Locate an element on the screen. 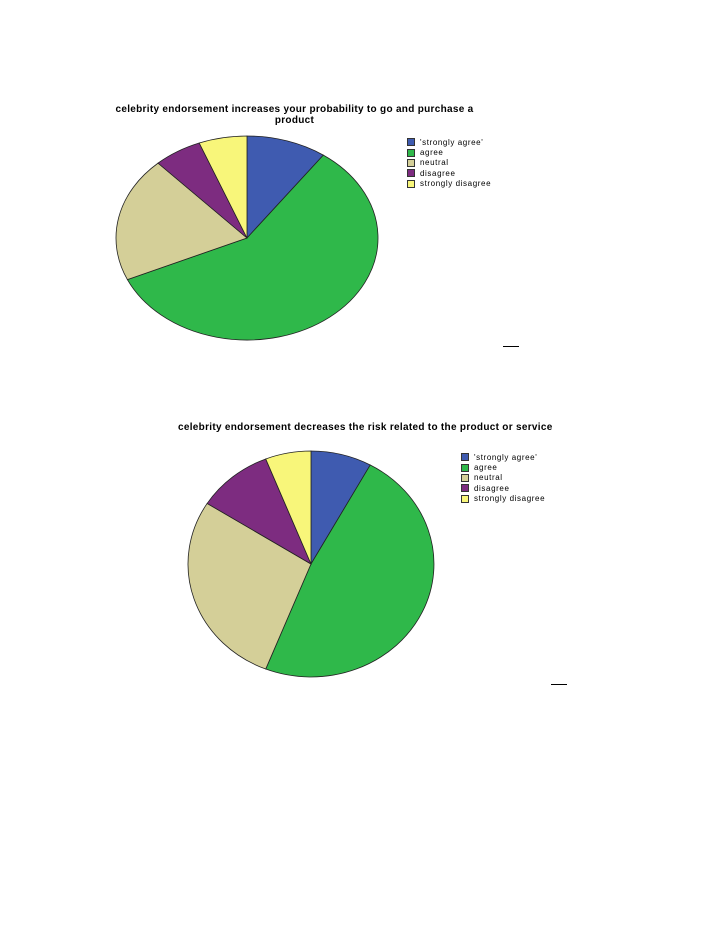 The height and width of the screenshot is (942, 728). chart-2-legend-swatch-strongly-agree is located at coordinates (465, 457).